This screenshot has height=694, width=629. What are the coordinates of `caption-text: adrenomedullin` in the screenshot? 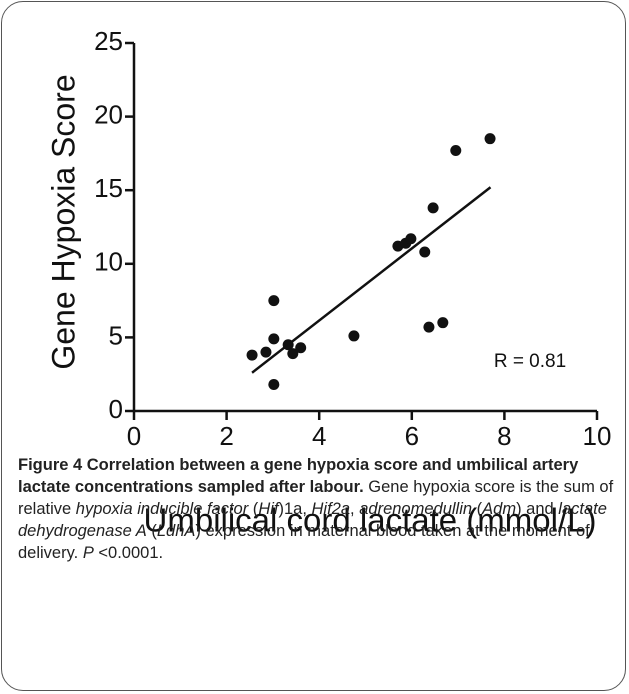 It's located at (416, 509).